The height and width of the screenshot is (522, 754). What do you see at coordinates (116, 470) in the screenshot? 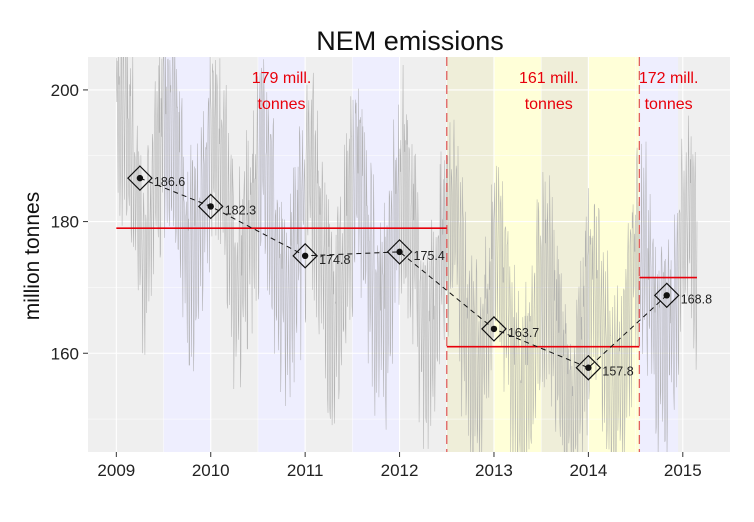
I see `x-tick-label-0: 2009` at bounding box center [116, 470].